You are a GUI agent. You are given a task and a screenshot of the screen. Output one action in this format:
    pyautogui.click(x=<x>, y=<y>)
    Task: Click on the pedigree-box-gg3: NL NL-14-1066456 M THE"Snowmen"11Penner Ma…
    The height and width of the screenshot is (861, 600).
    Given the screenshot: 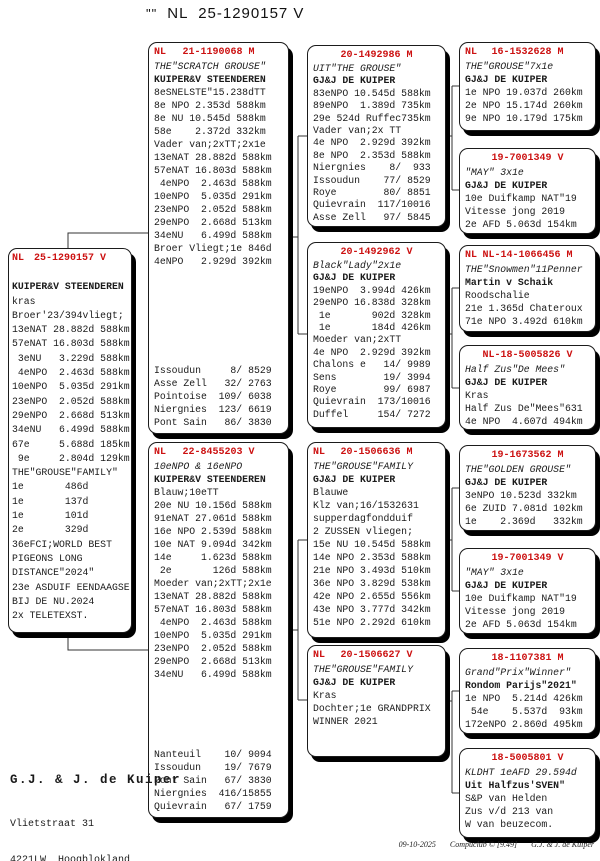 What is the action you would take?
    pyautogui.click(x=527, y=288)
    